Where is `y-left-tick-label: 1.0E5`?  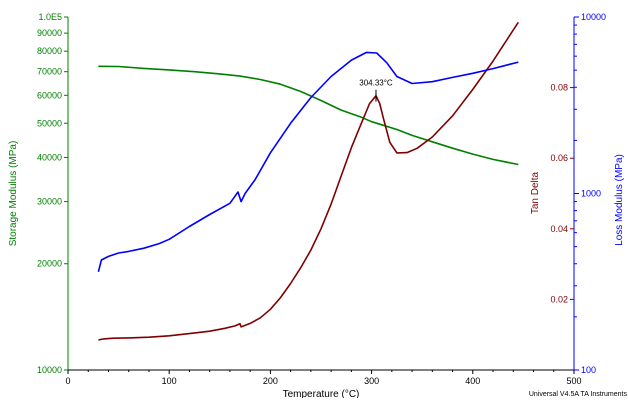 y-left-tick-label: 1.0E5 is located at coordinates (50, 17).